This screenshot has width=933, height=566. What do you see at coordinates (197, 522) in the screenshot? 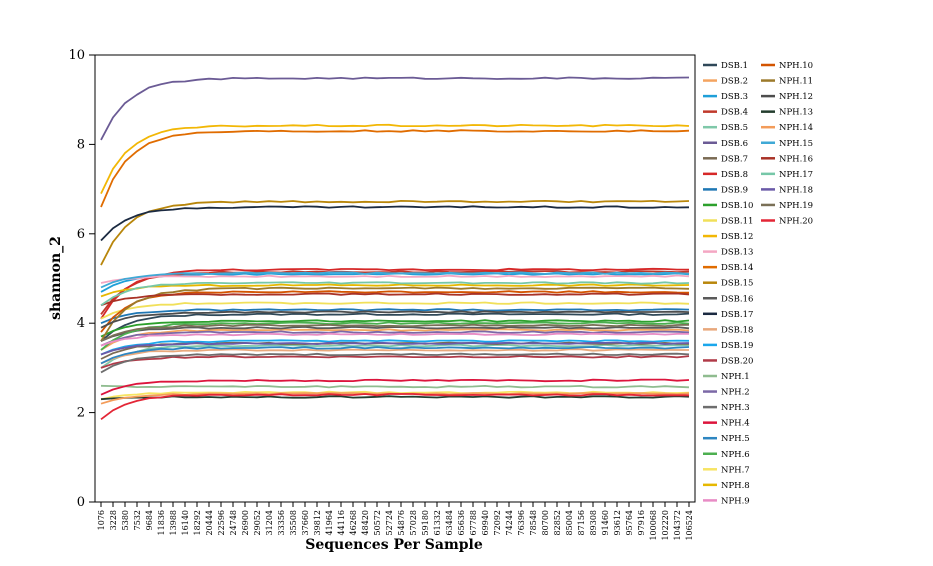
I see `x-tick-label: 18292` at bounding box center [197, 522].